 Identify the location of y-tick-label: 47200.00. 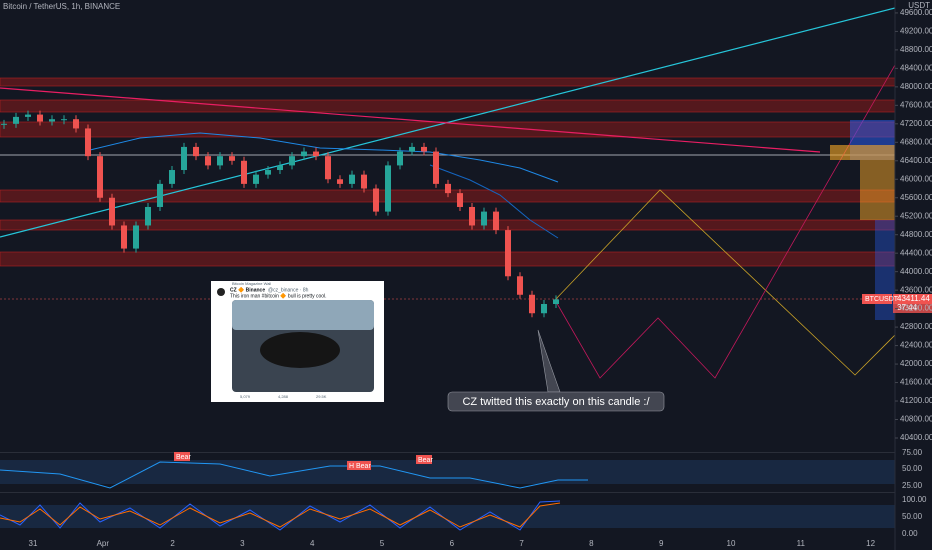
(916, 123).